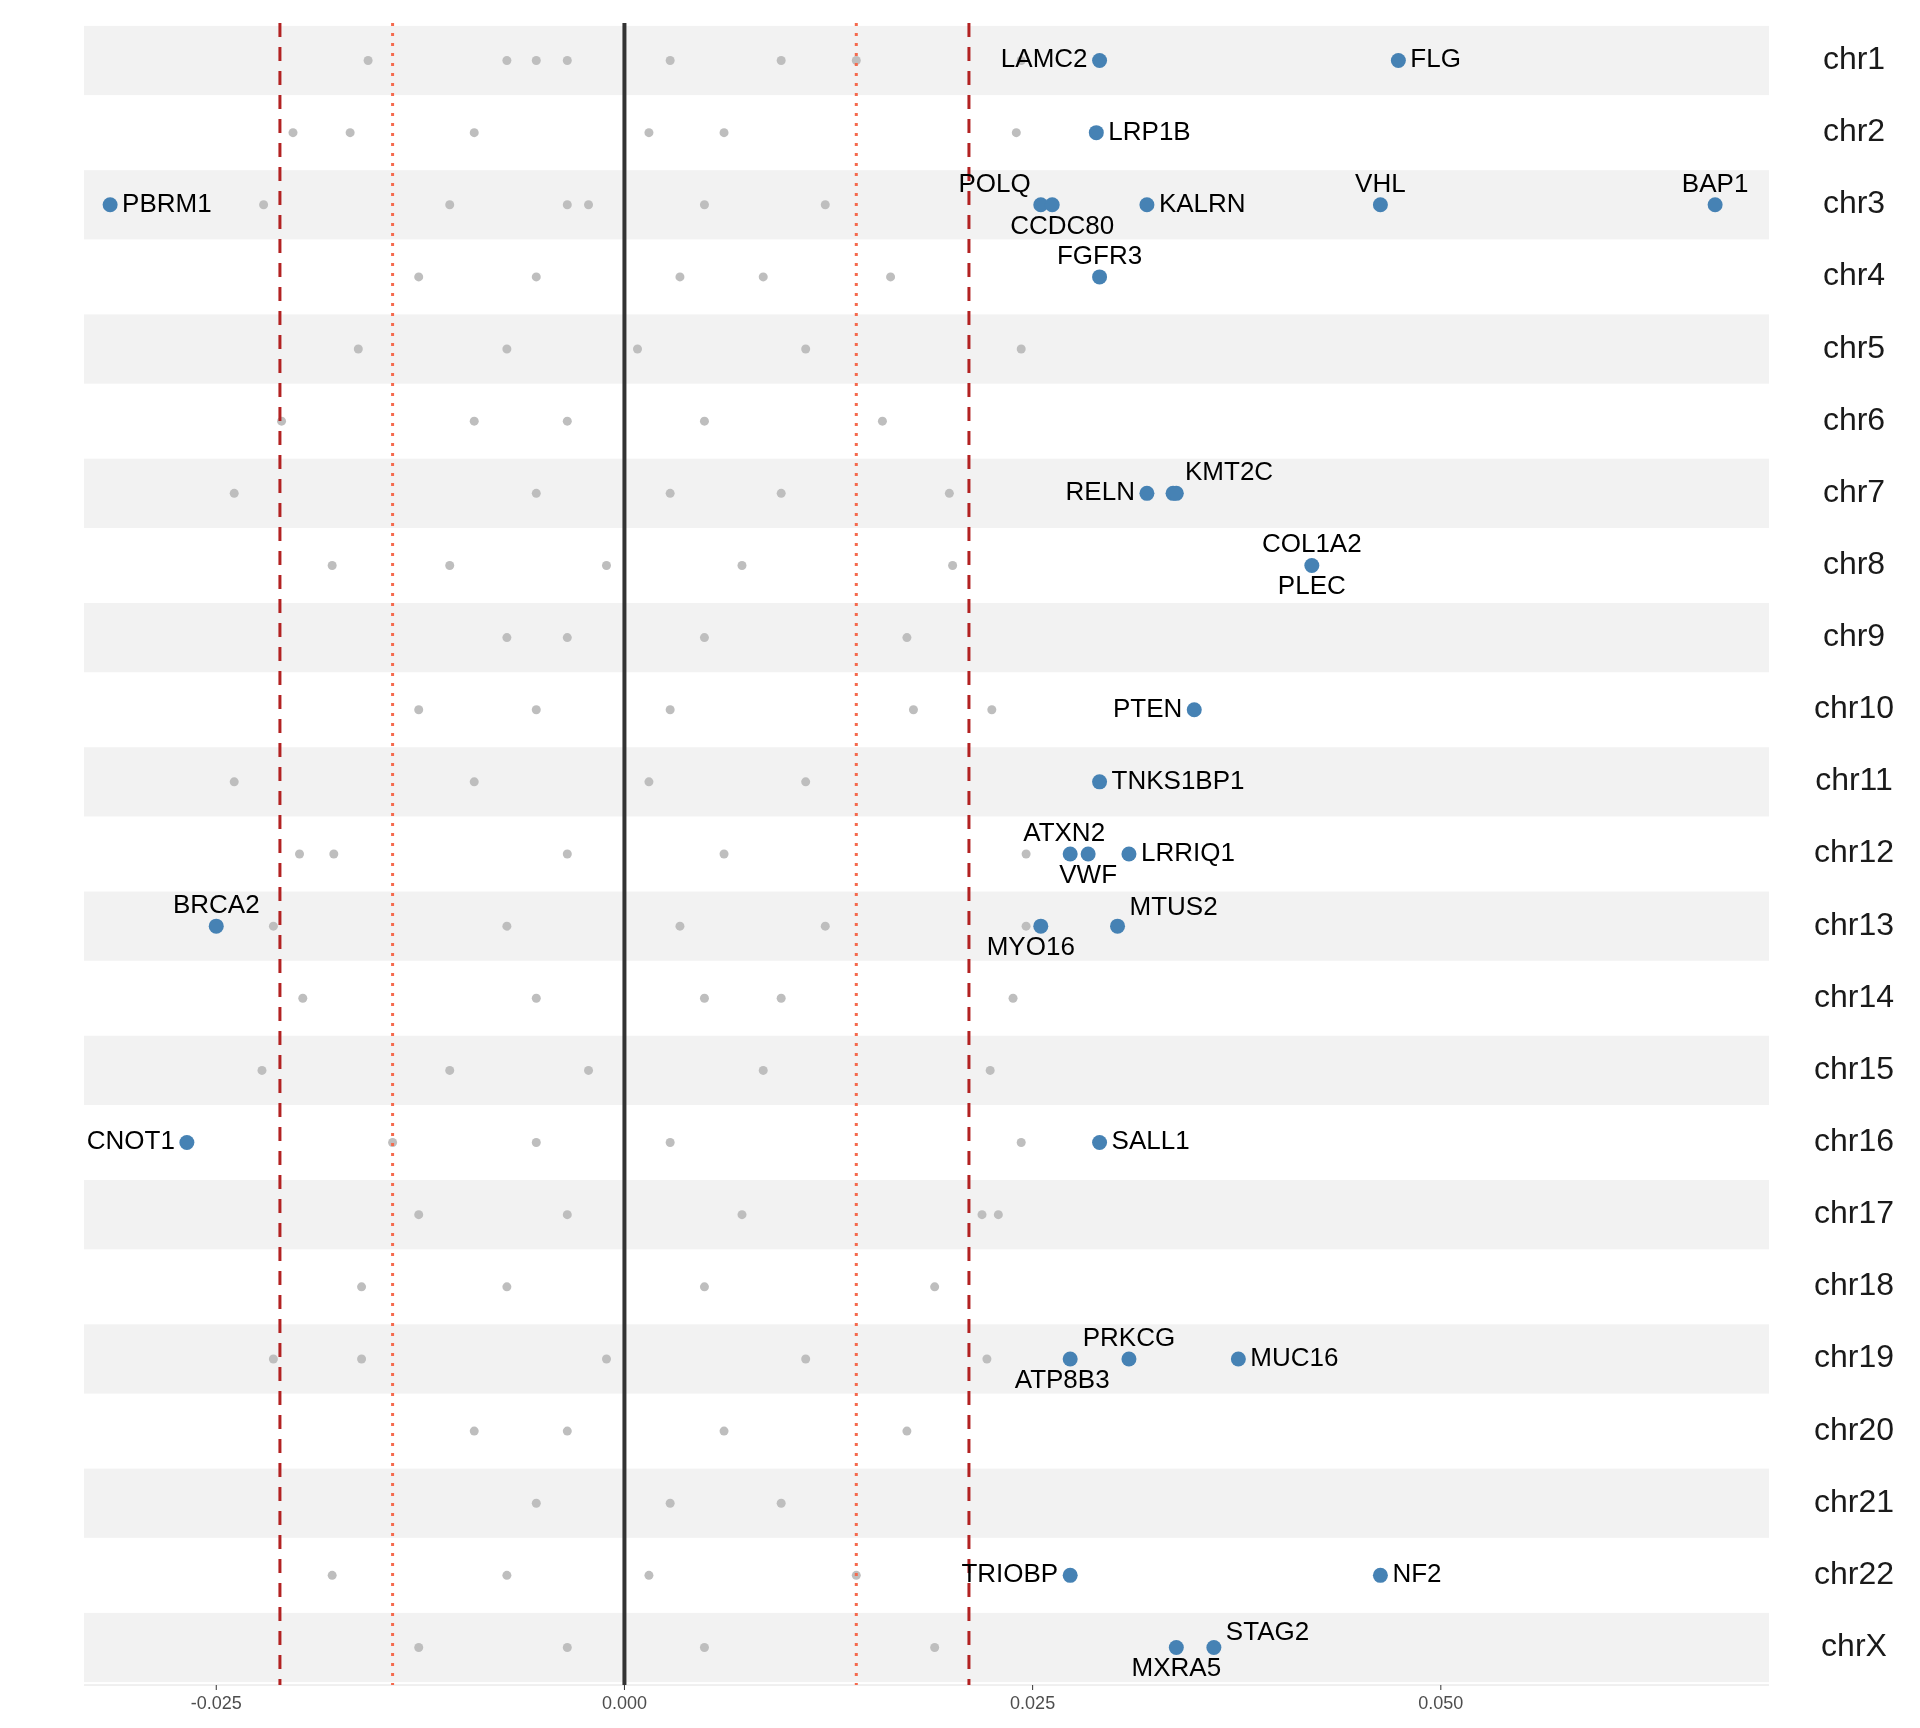  What do you see at coordinates (216, 1703) in the screenshot?
I see `x-tick-label: -0.025` at bounding box center [216, 1703].